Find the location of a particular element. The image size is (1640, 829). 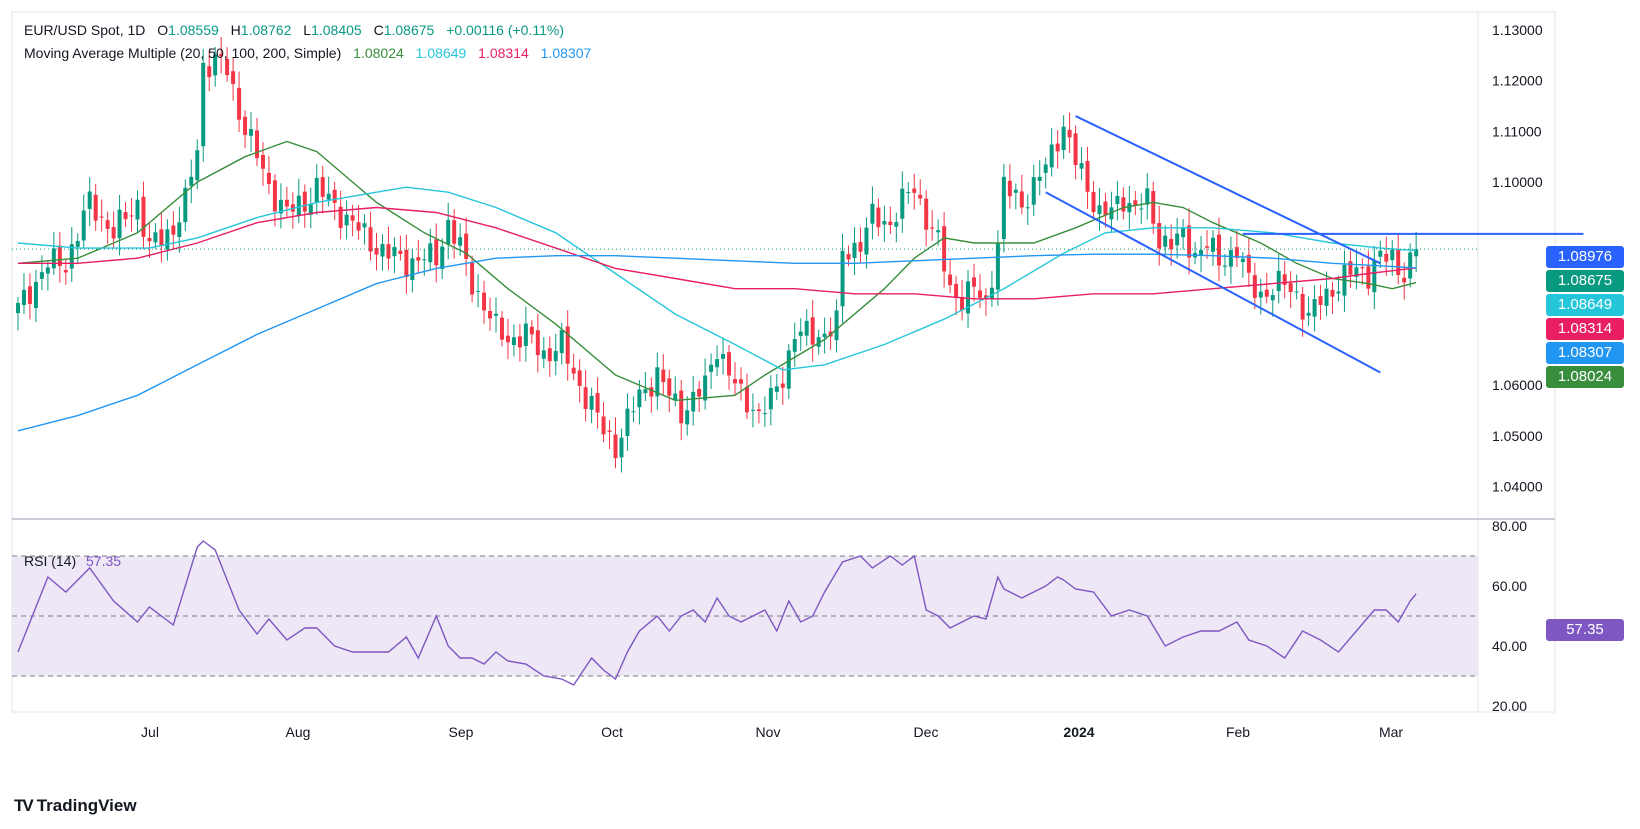

open-value: 1.08559 is located at coordinates (193, 30).